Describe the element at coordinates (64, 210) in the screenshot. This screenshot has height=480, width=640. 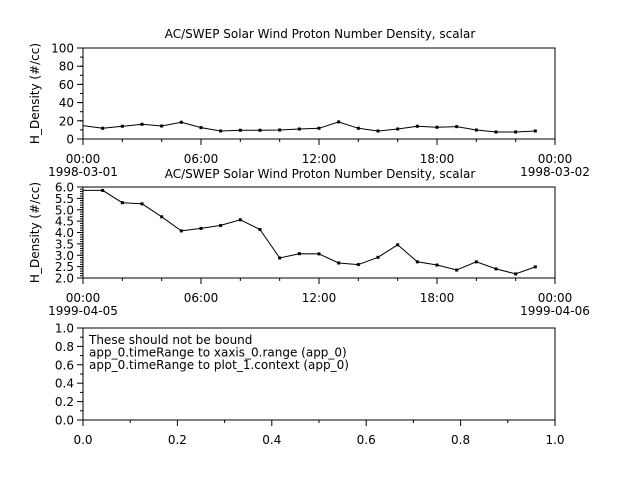
I see `y-tick-label: 5.0` at that location.